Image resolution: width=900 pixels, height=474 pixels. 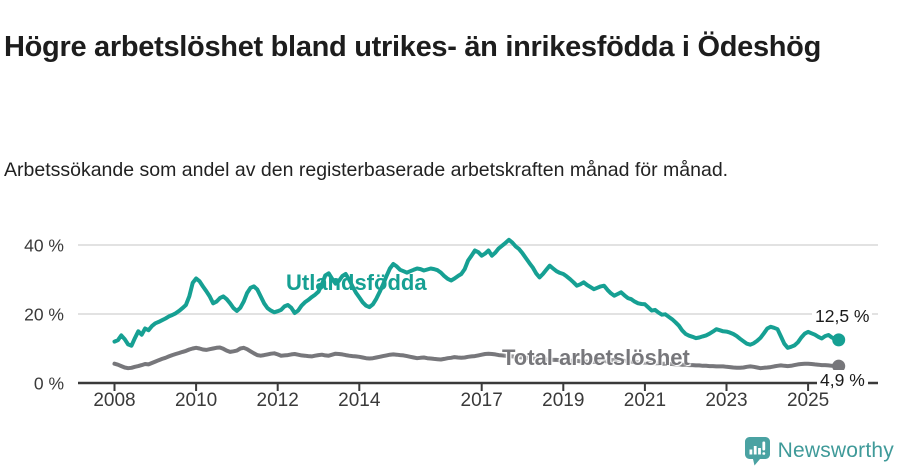 I want to click on x-tick-label: 2025, so click(x=808, y=400).